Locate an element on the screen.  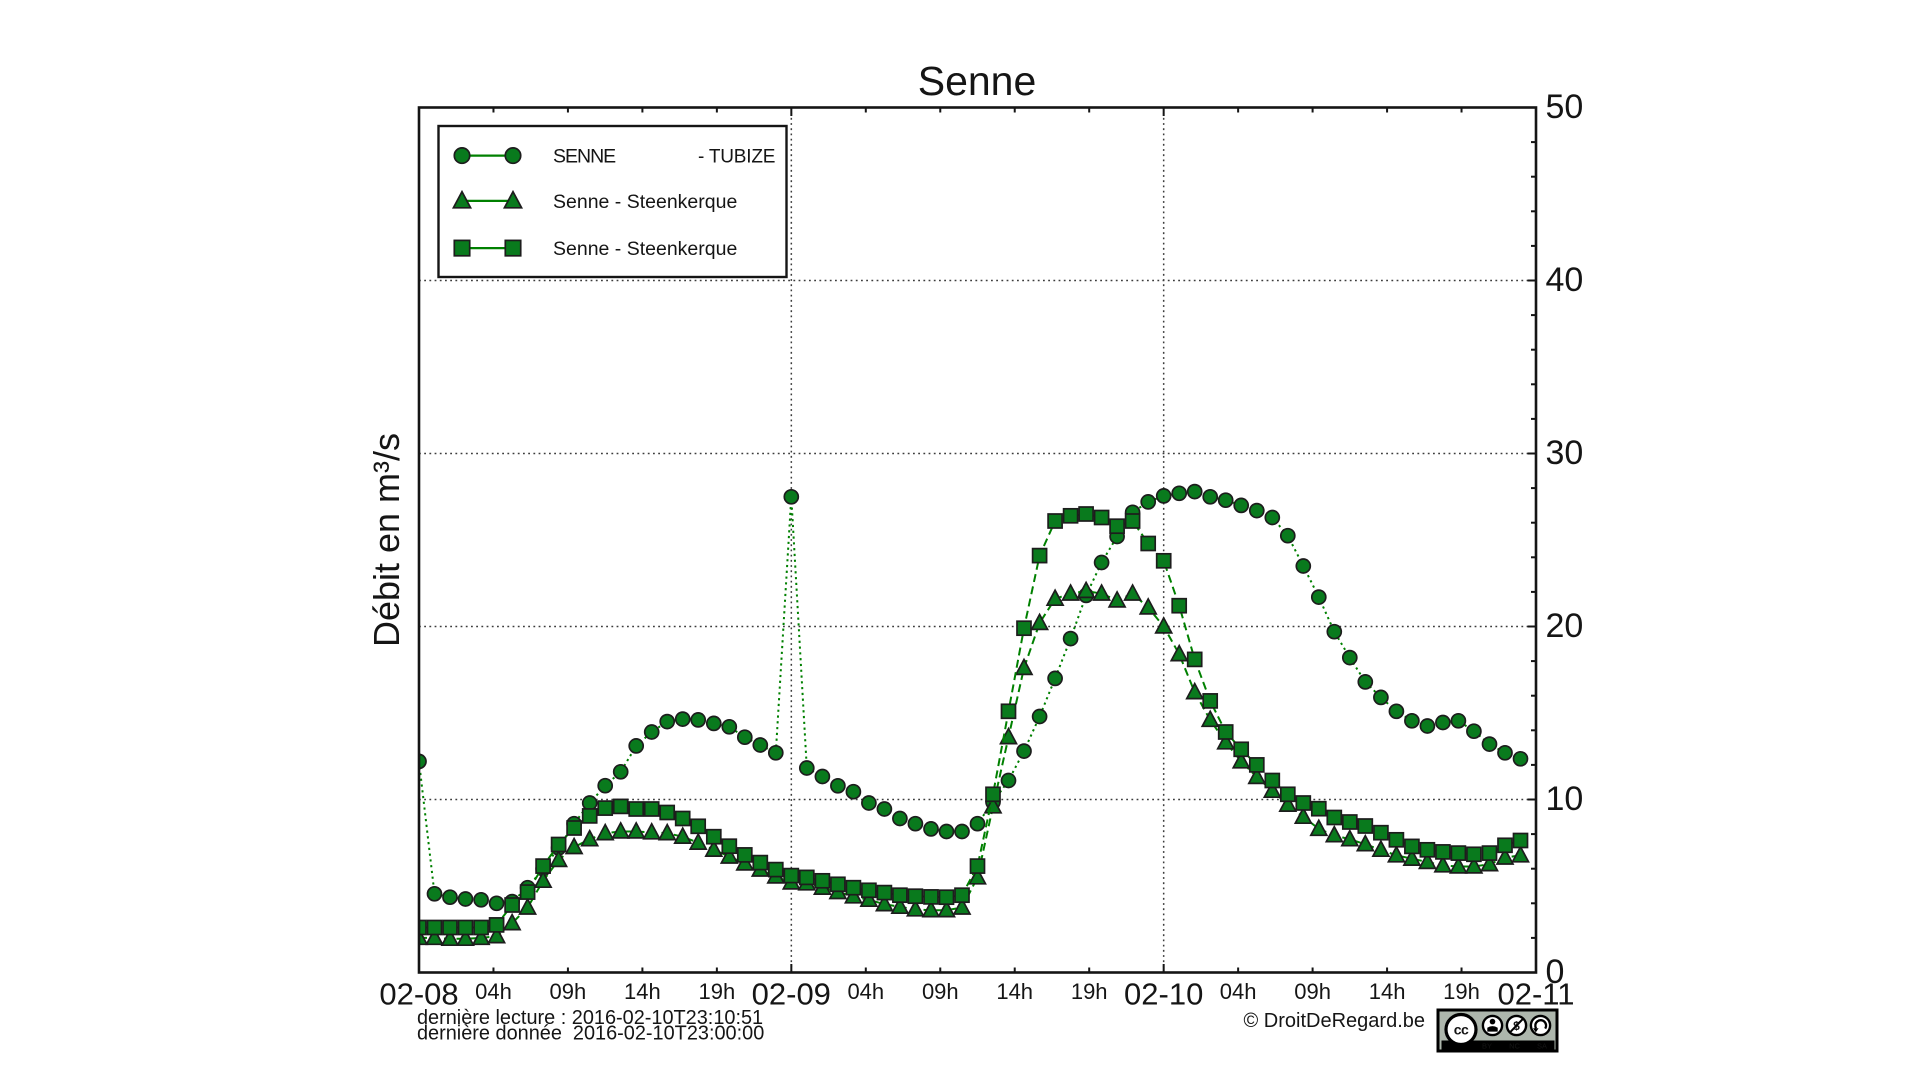
svg-text: Débit en m³/s is located at coordinates (386, 540).